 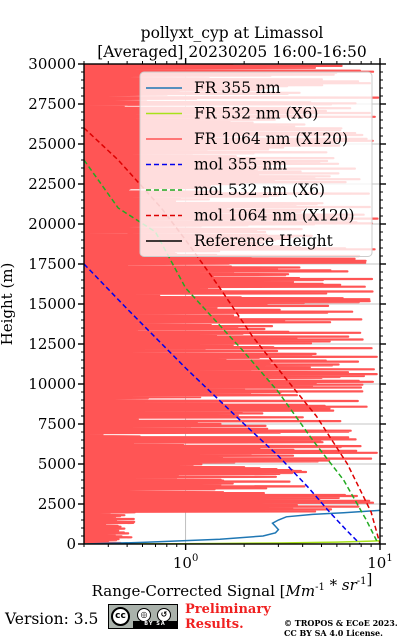 What do you see at coordinates (52, 64) in the screenshot?
I see `y-tick-label: 30000` at bounding box center [52, 64].